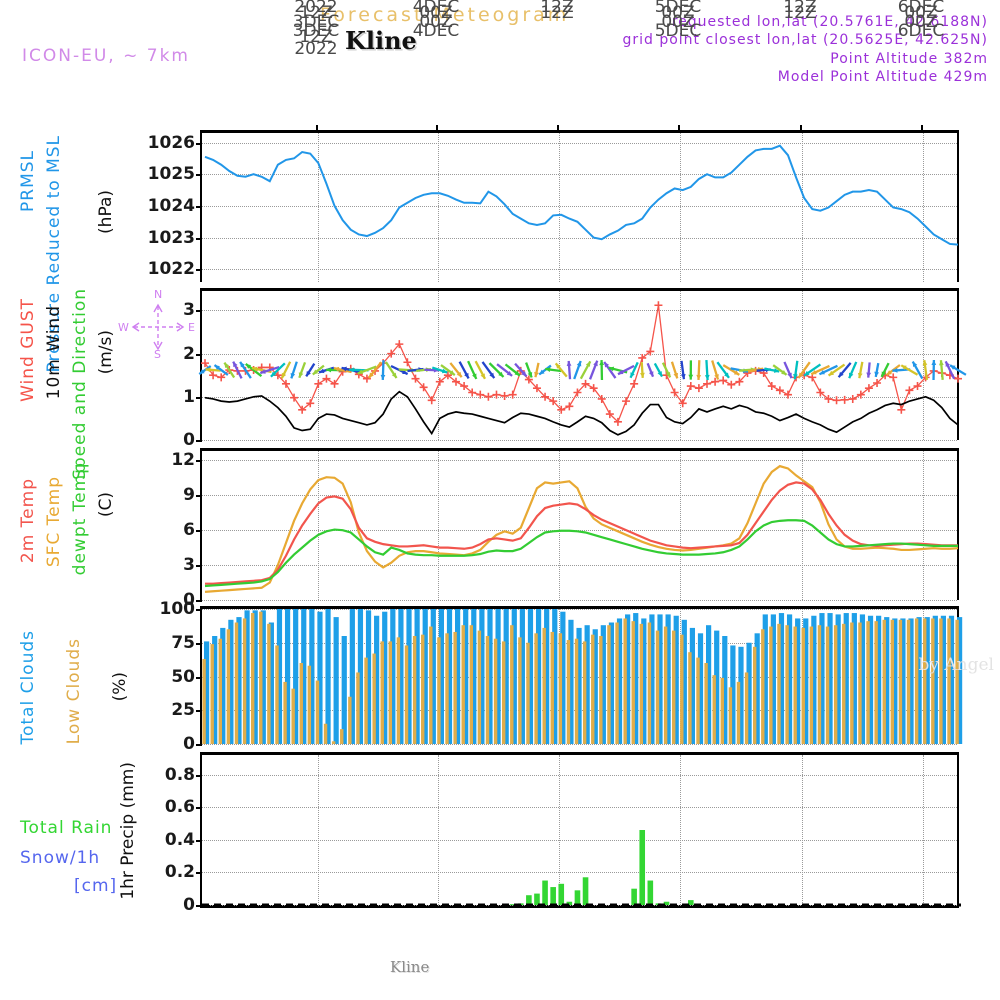 The width and height of the screenshot is (1000, 1000). Describe the element at coordinates (28, 350) in the screenshot. I see `axis-label-wind-gust: Wind GUST` at that location.